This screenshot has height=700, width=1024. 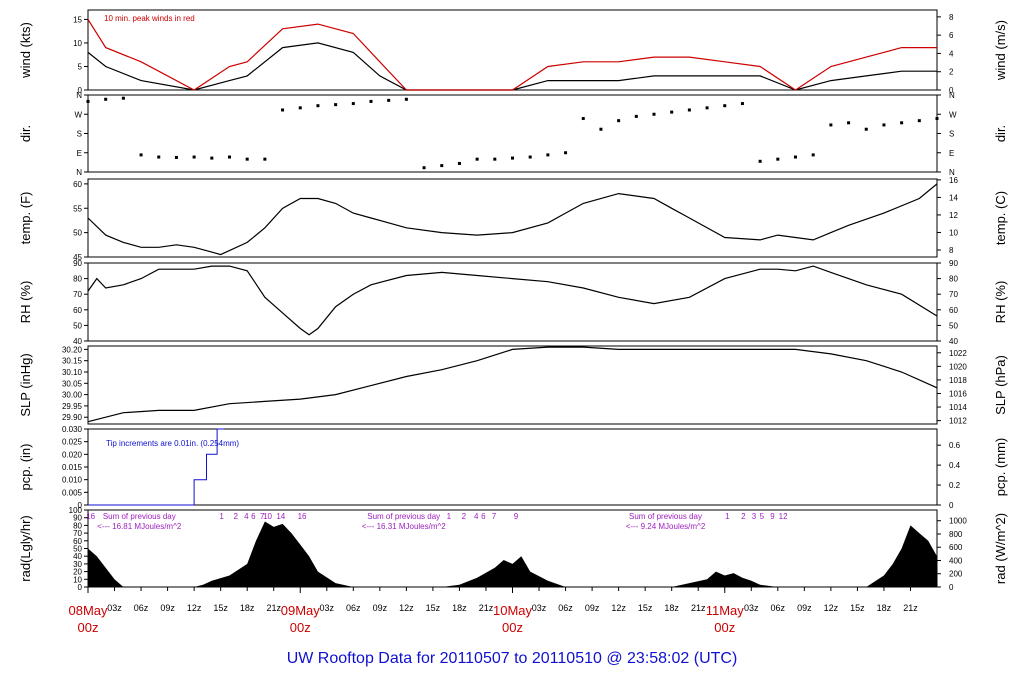 What do you see at coordinates (77, 19) in the screenshot?
I see `wind-ytick-label: 15` at bounding box center [77, 19].